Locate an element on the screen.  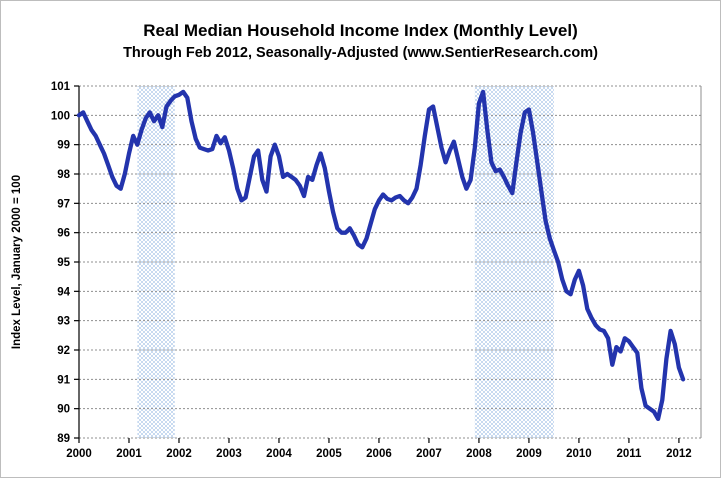
y-tick-label-97: 97 is located at coordinates (63, 204).